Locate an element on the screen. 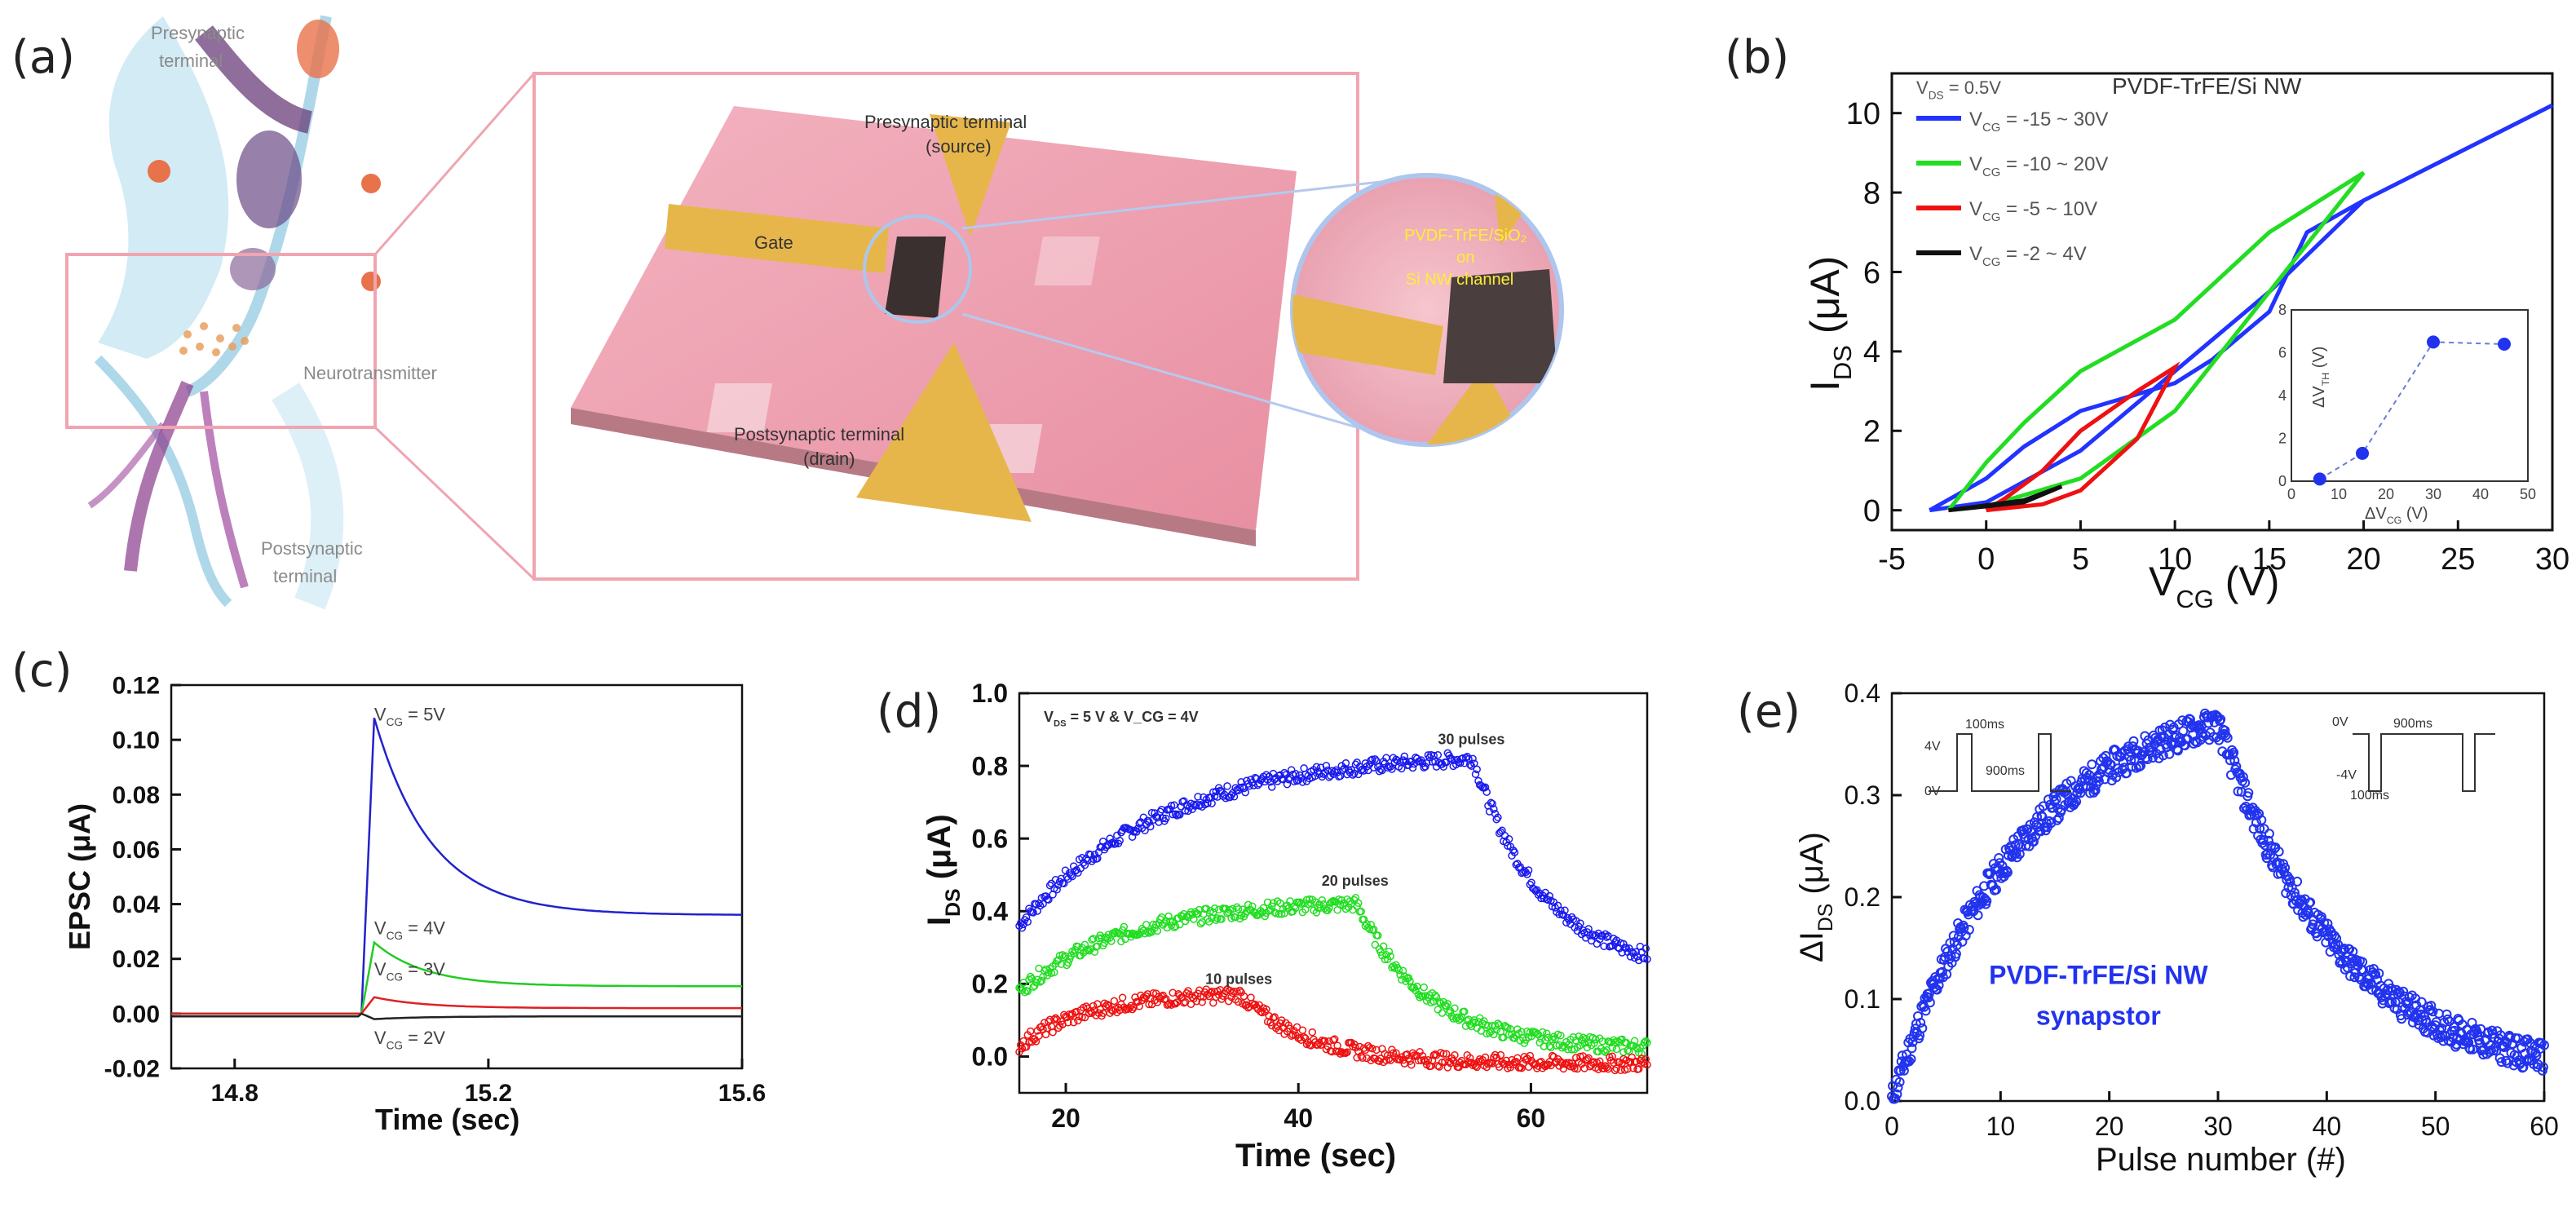  annotation-line1: PVDF-TrFE/Si NW is located at coordinates (2098, 974).